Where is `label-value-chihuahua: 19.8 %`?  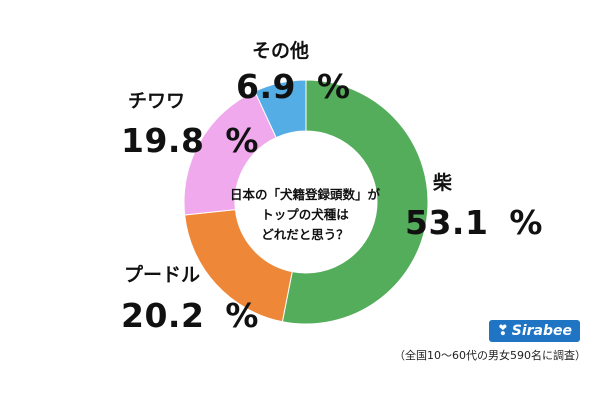
label-value-chihuahua: 19.8 % is located at coordinates (190, 140).